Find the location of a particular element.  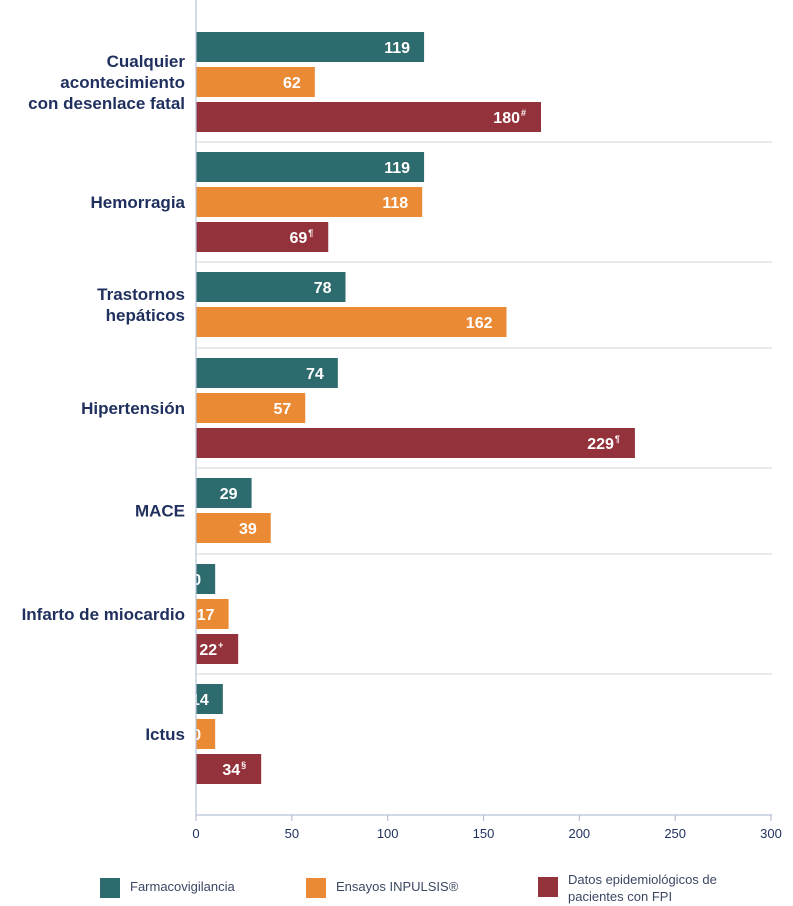

bar-value-label: 29 is located at coordinates (229, 494).